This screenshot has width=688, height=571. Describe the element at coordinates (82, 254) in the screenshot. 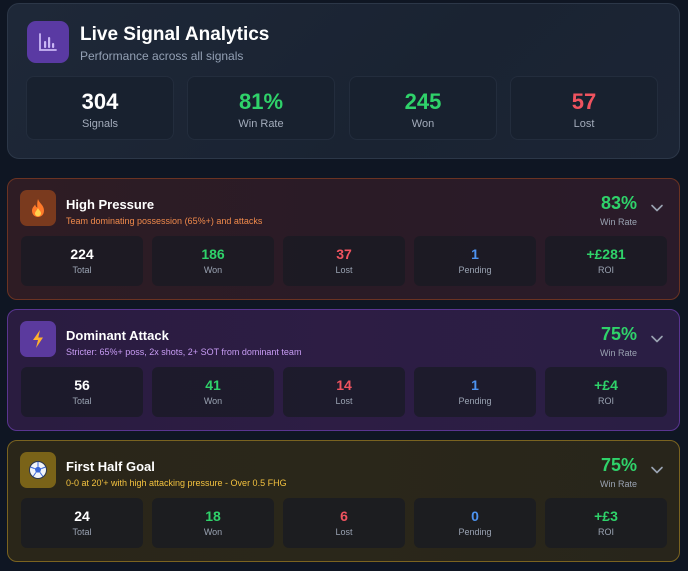

I see `stat-value: 224` at that location.